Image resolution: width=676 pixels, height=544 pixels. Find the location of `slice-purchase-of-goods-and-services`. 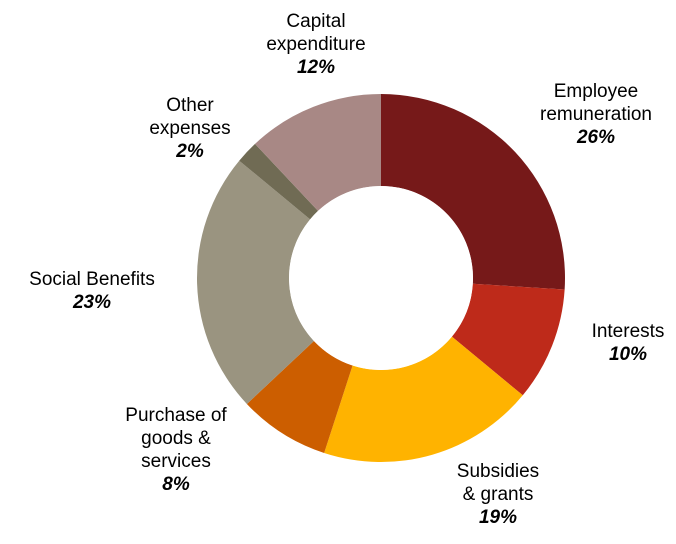

slice-purchase-of-goods-and-services is located at coordinates (299, 396).